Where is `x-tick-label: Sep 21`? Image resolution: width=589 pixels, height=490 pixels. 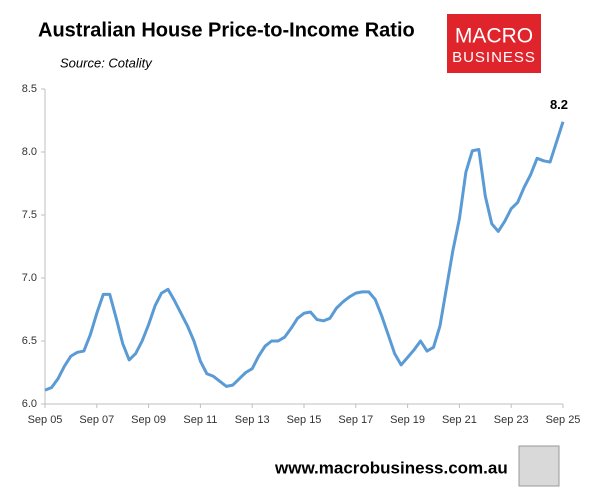 x-tick-label: Sep 21 is located at coordinates (459, 420).